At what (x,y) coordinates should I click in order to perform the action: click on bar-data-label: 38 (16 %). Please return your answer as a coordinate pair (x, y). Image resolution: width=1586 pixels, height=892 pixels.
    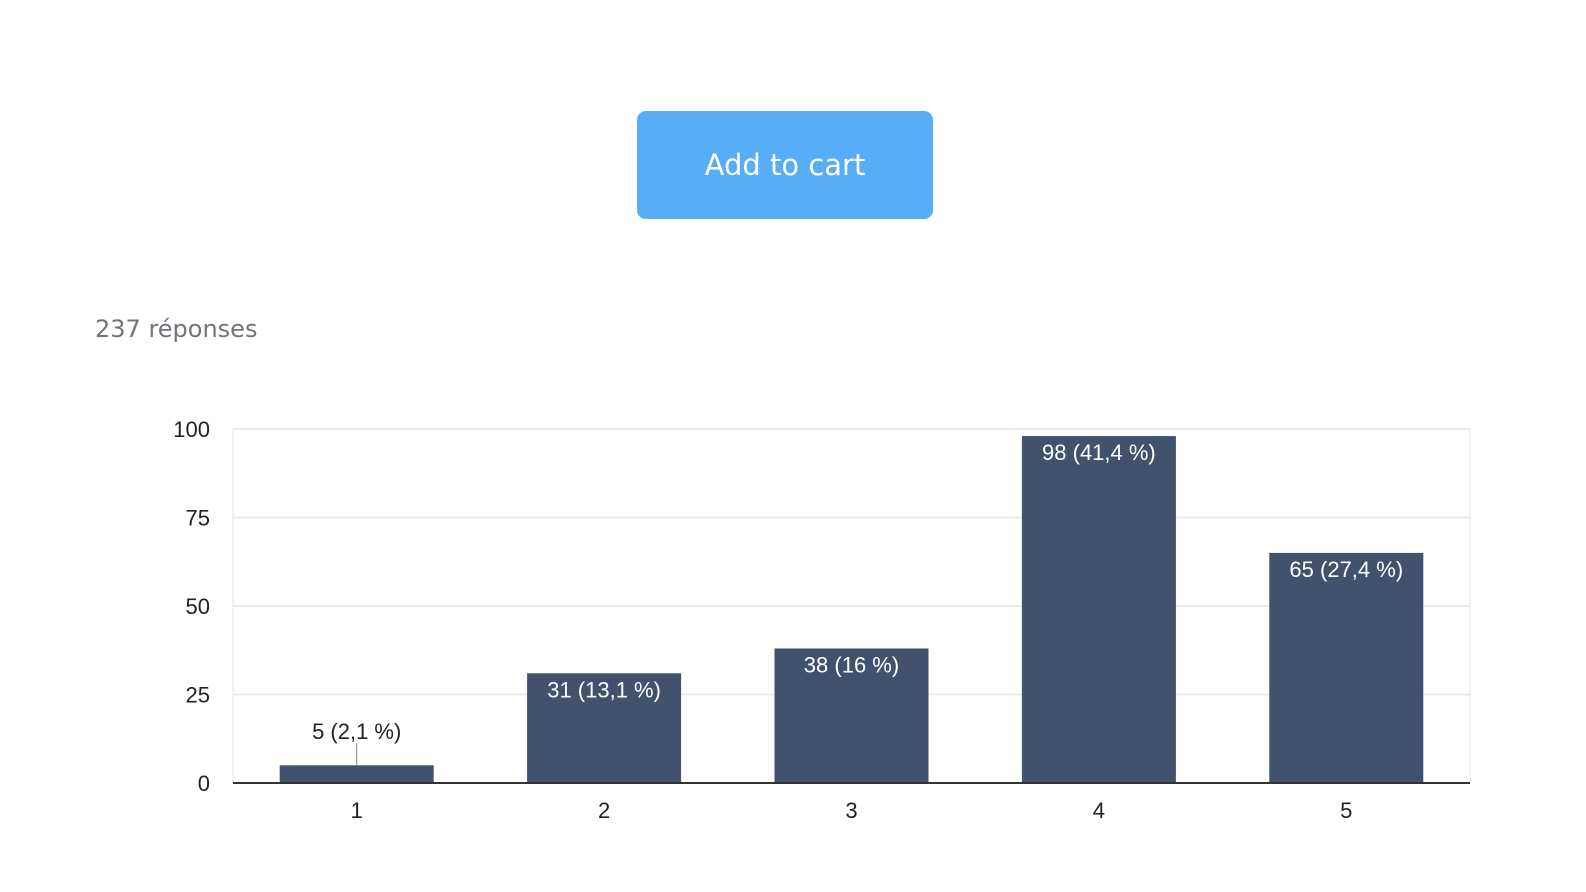
    Looking at the image, I should click on (851, 664).